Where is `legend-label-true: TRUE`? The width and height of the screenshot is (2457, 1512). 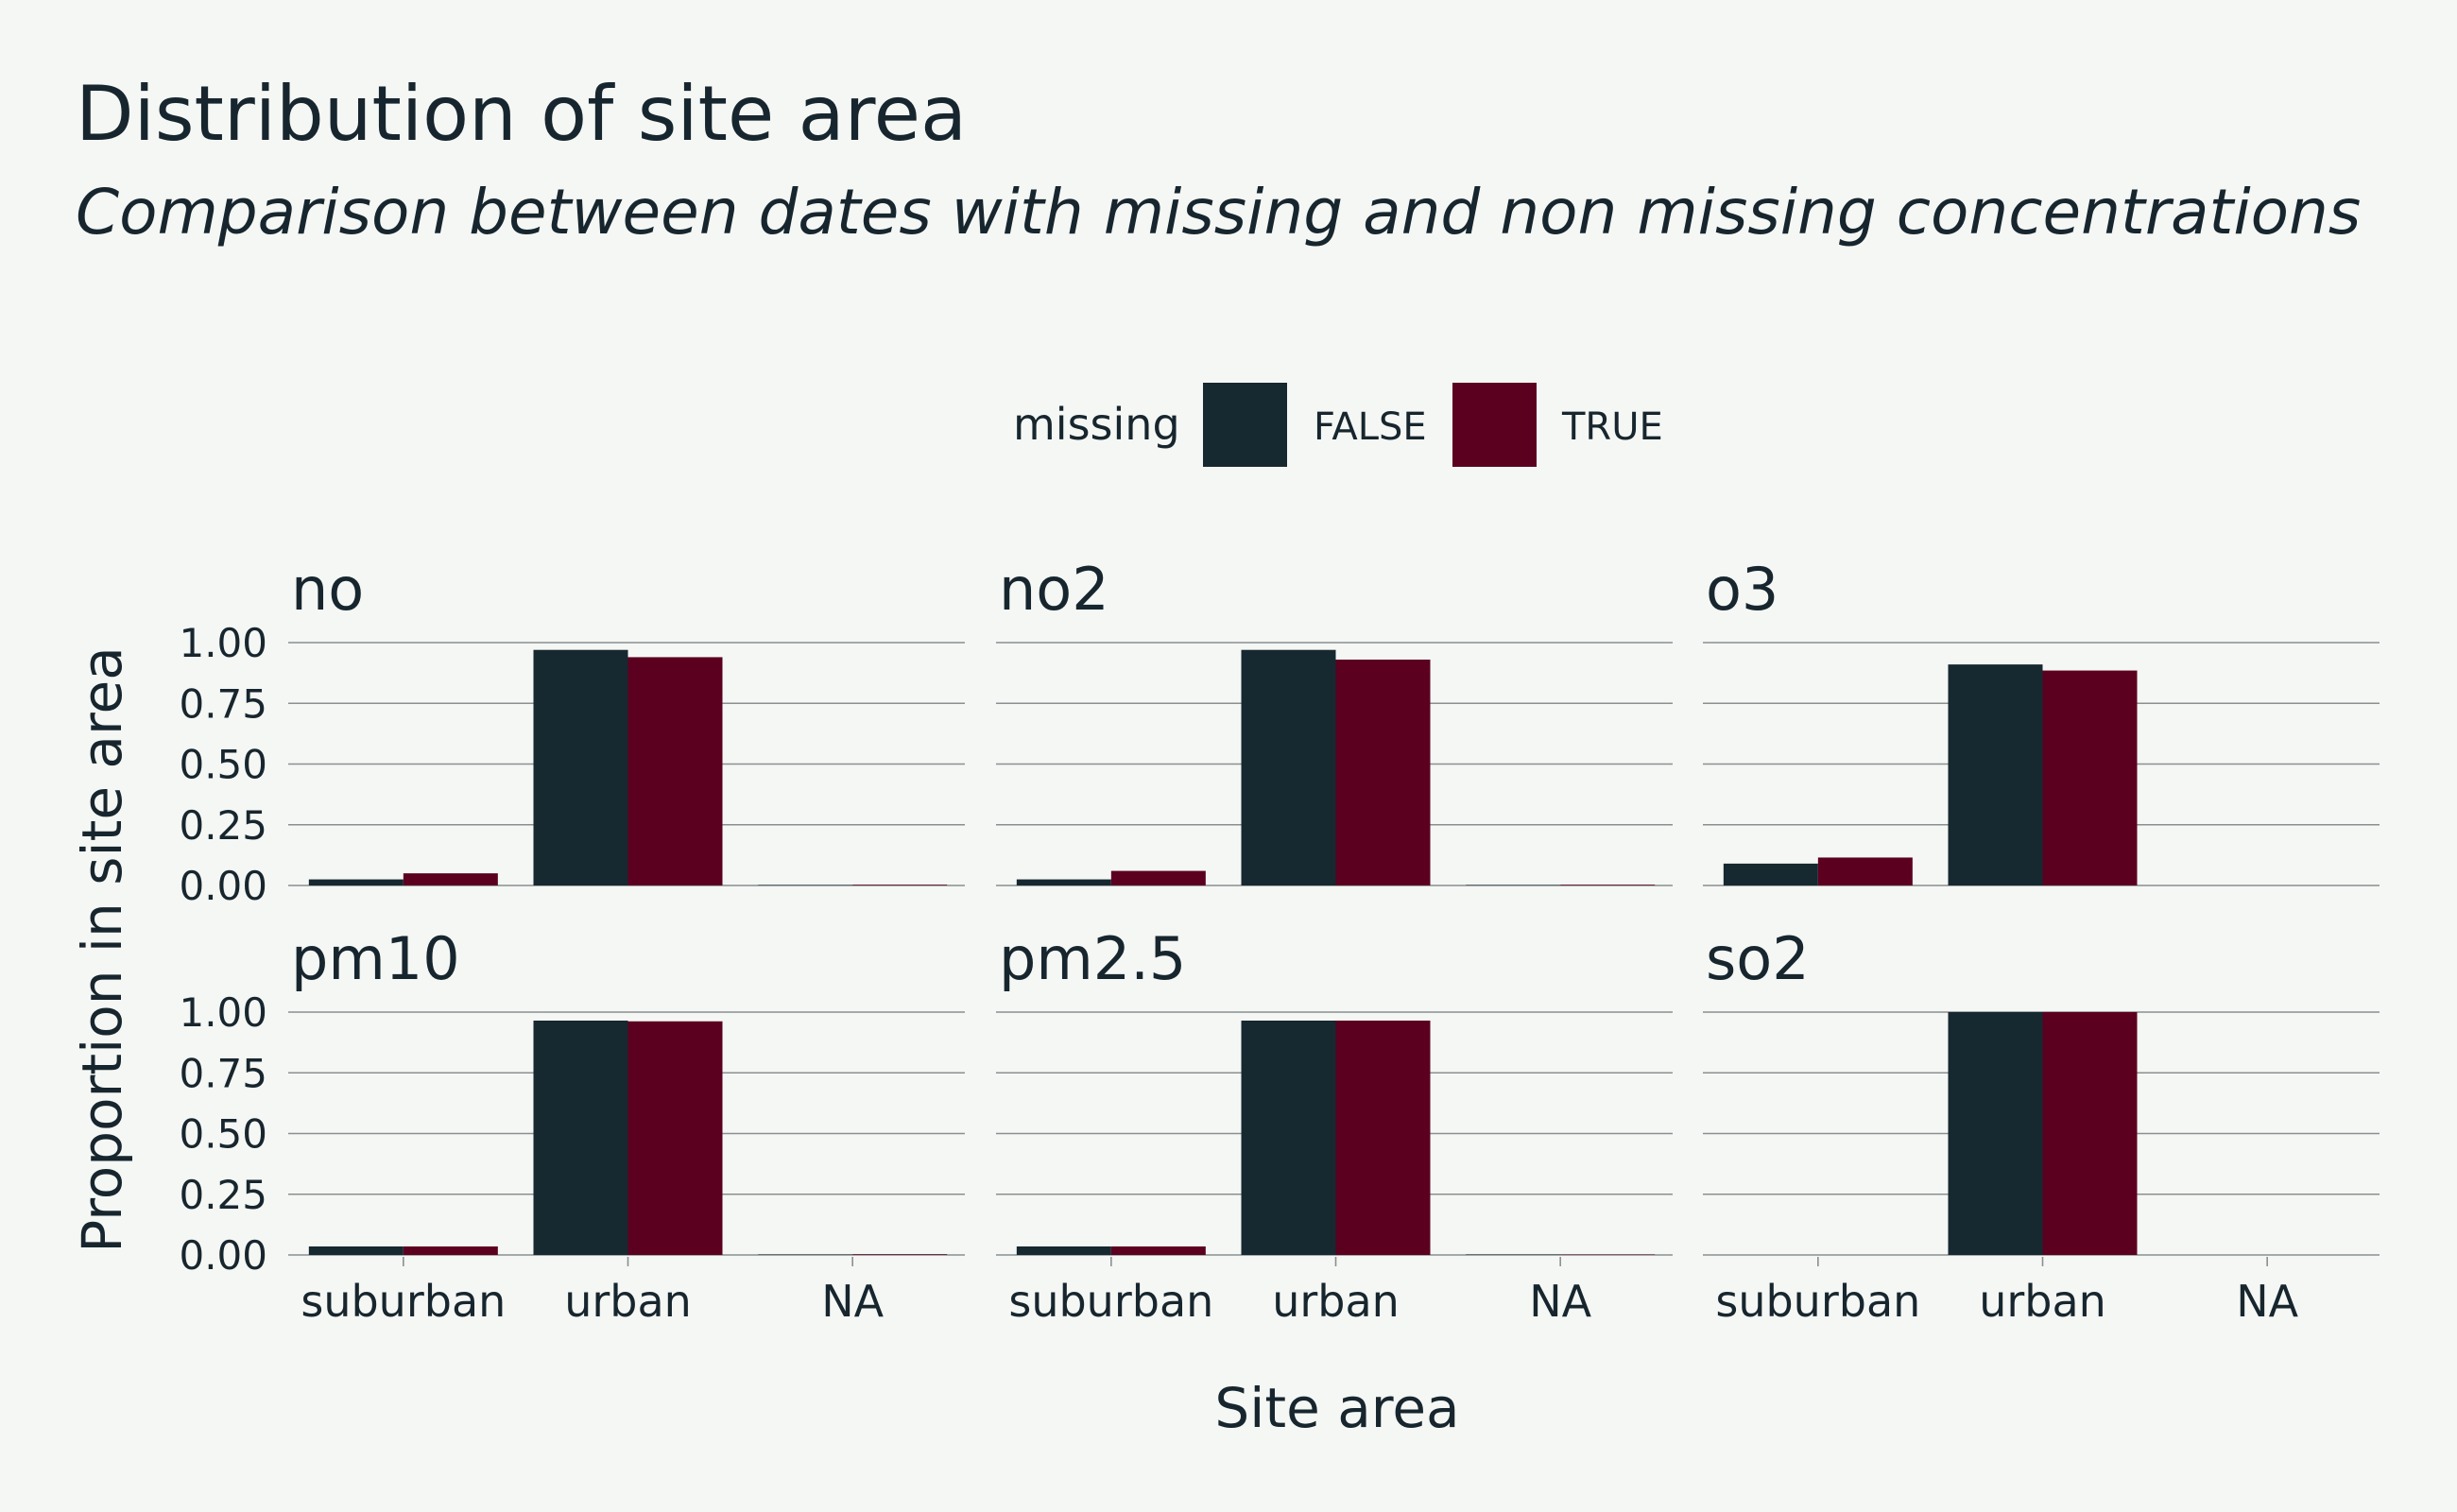 legend-label-true: TRUE is located at coordinates (1612, 427).